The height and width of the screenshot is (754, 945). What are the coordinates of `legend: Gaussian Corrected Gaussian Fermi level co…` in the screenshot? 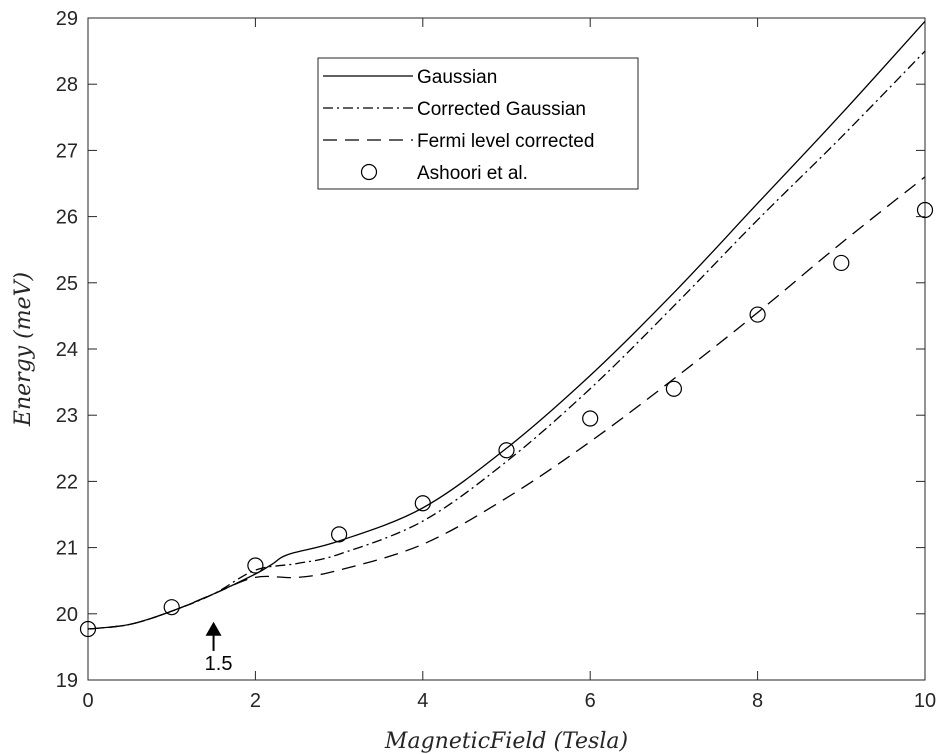 It's located at (478, 123).